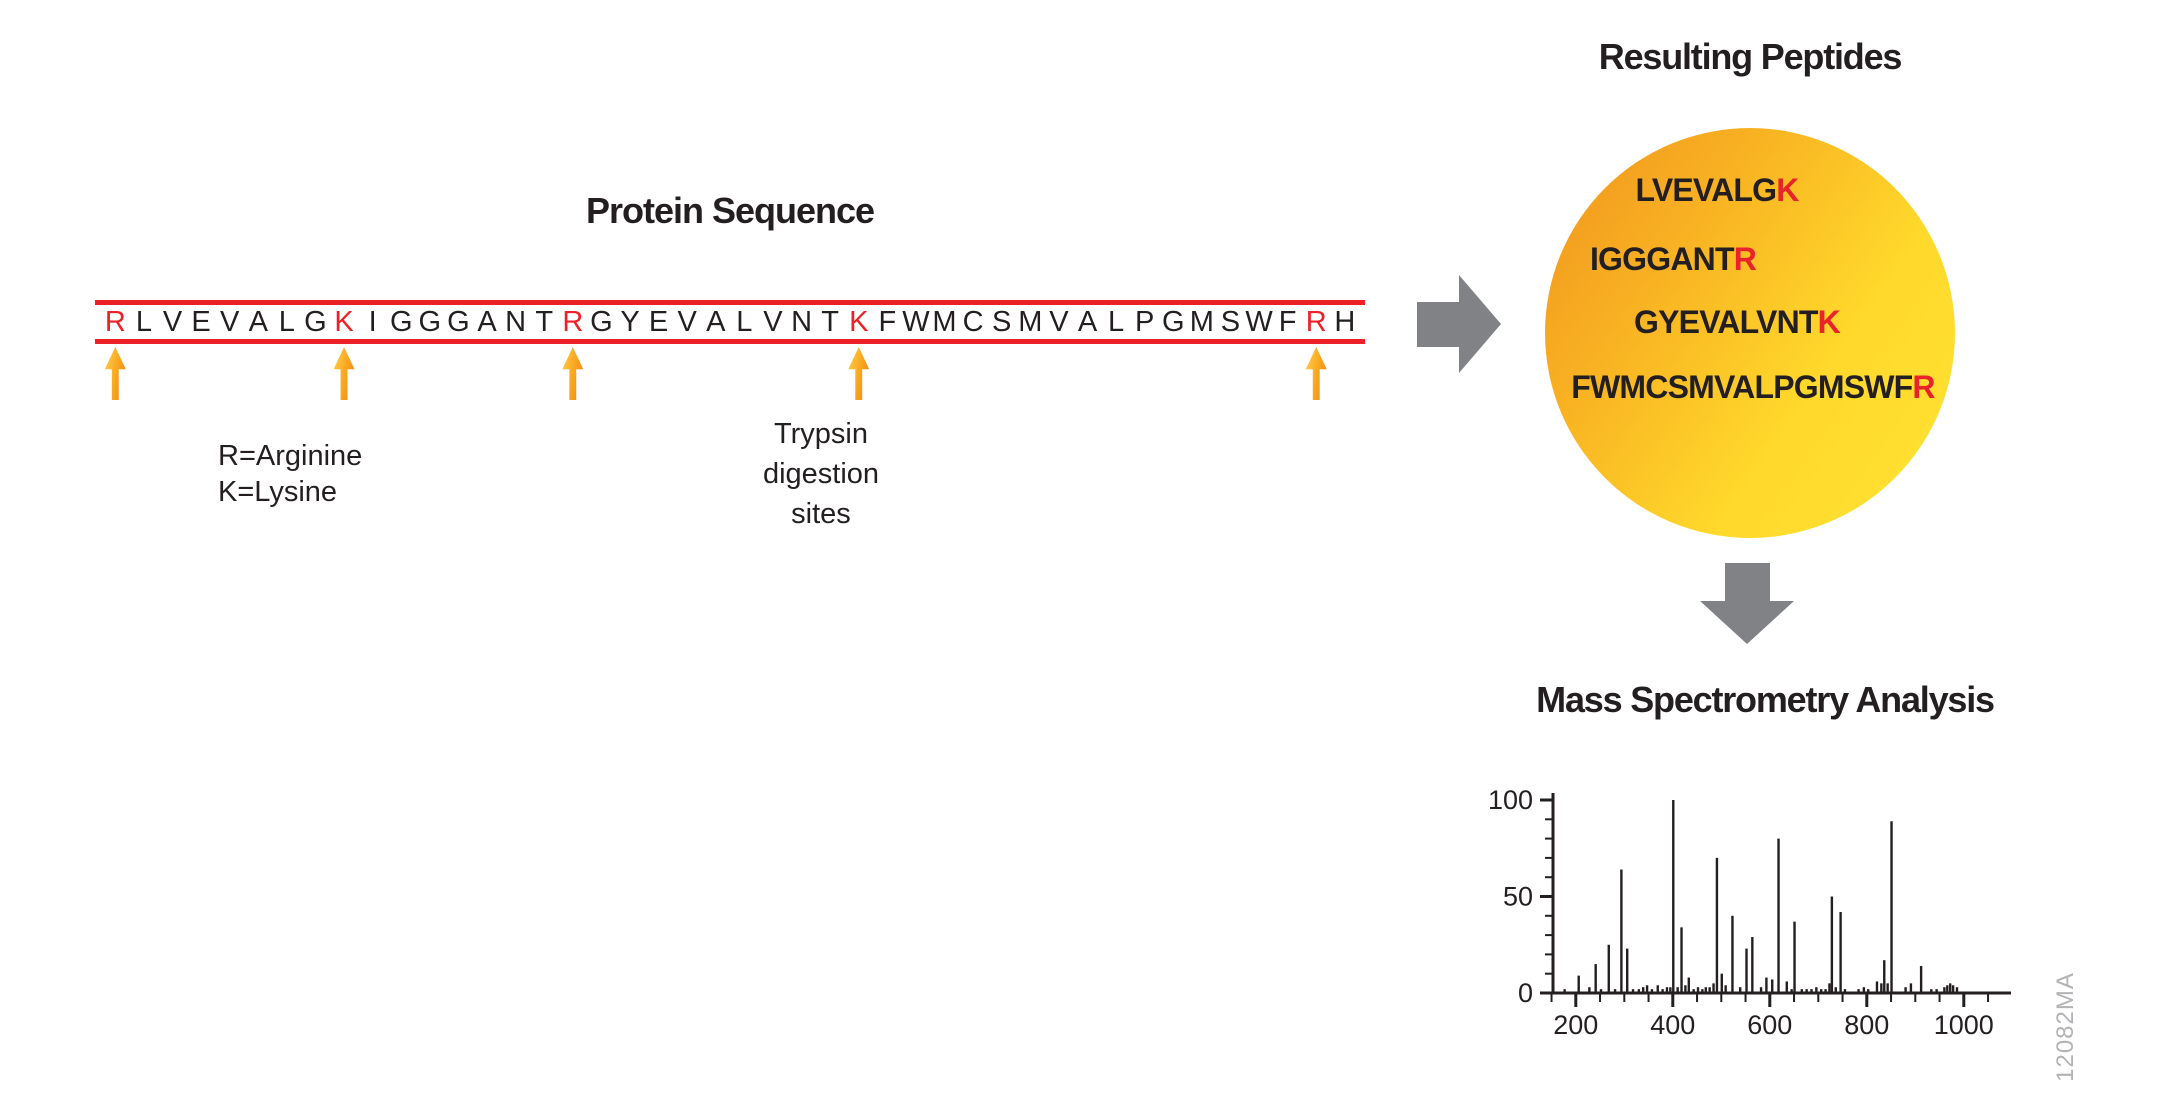  I want to click on peptide-line: FWMCSMVALPGMSWFR, so click(1753, 387).